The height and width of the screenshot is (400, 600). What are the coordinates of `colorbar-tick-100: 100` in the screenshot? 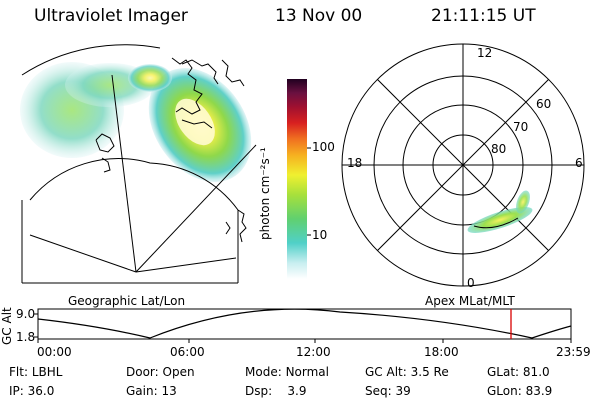 It's located at (323, 147).